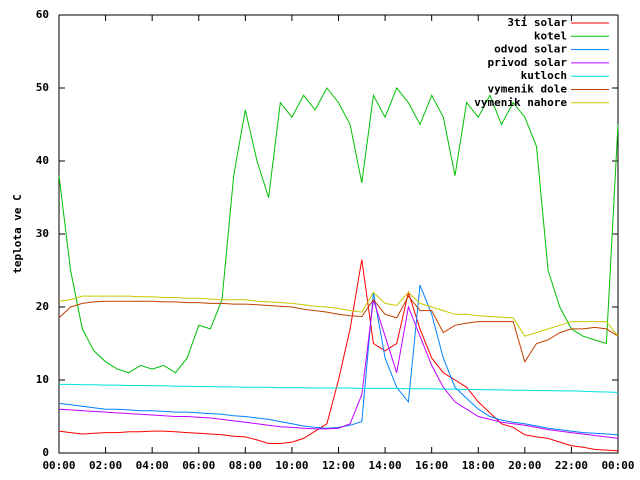 The image size is (640, 480). What do you see at coordinates (42, 379) in the screenshot?
I see `y-tick-label: 10` at bounding box center [42, 379].